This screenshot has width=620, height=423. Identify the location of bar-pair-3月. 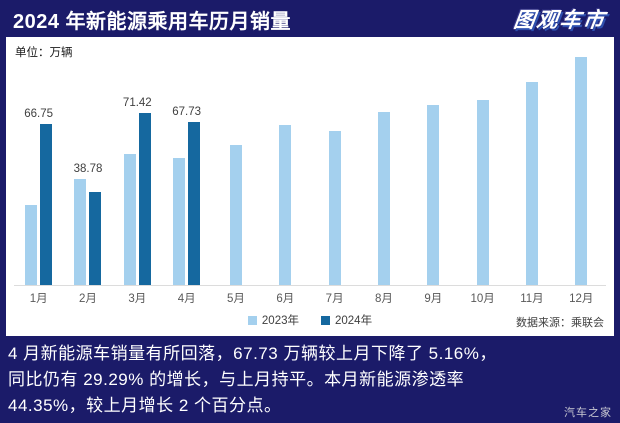
(137, 199).